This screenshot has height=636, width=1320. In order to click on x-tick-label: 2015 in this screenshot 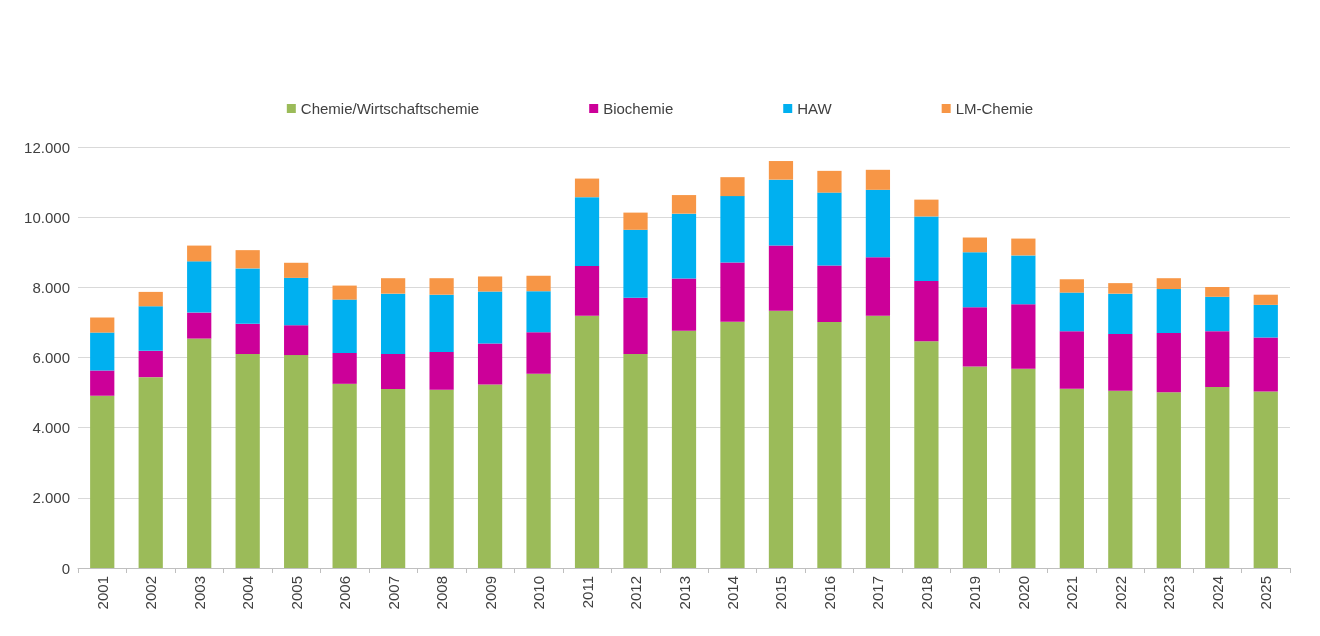, I will do `click(781, 593)`.